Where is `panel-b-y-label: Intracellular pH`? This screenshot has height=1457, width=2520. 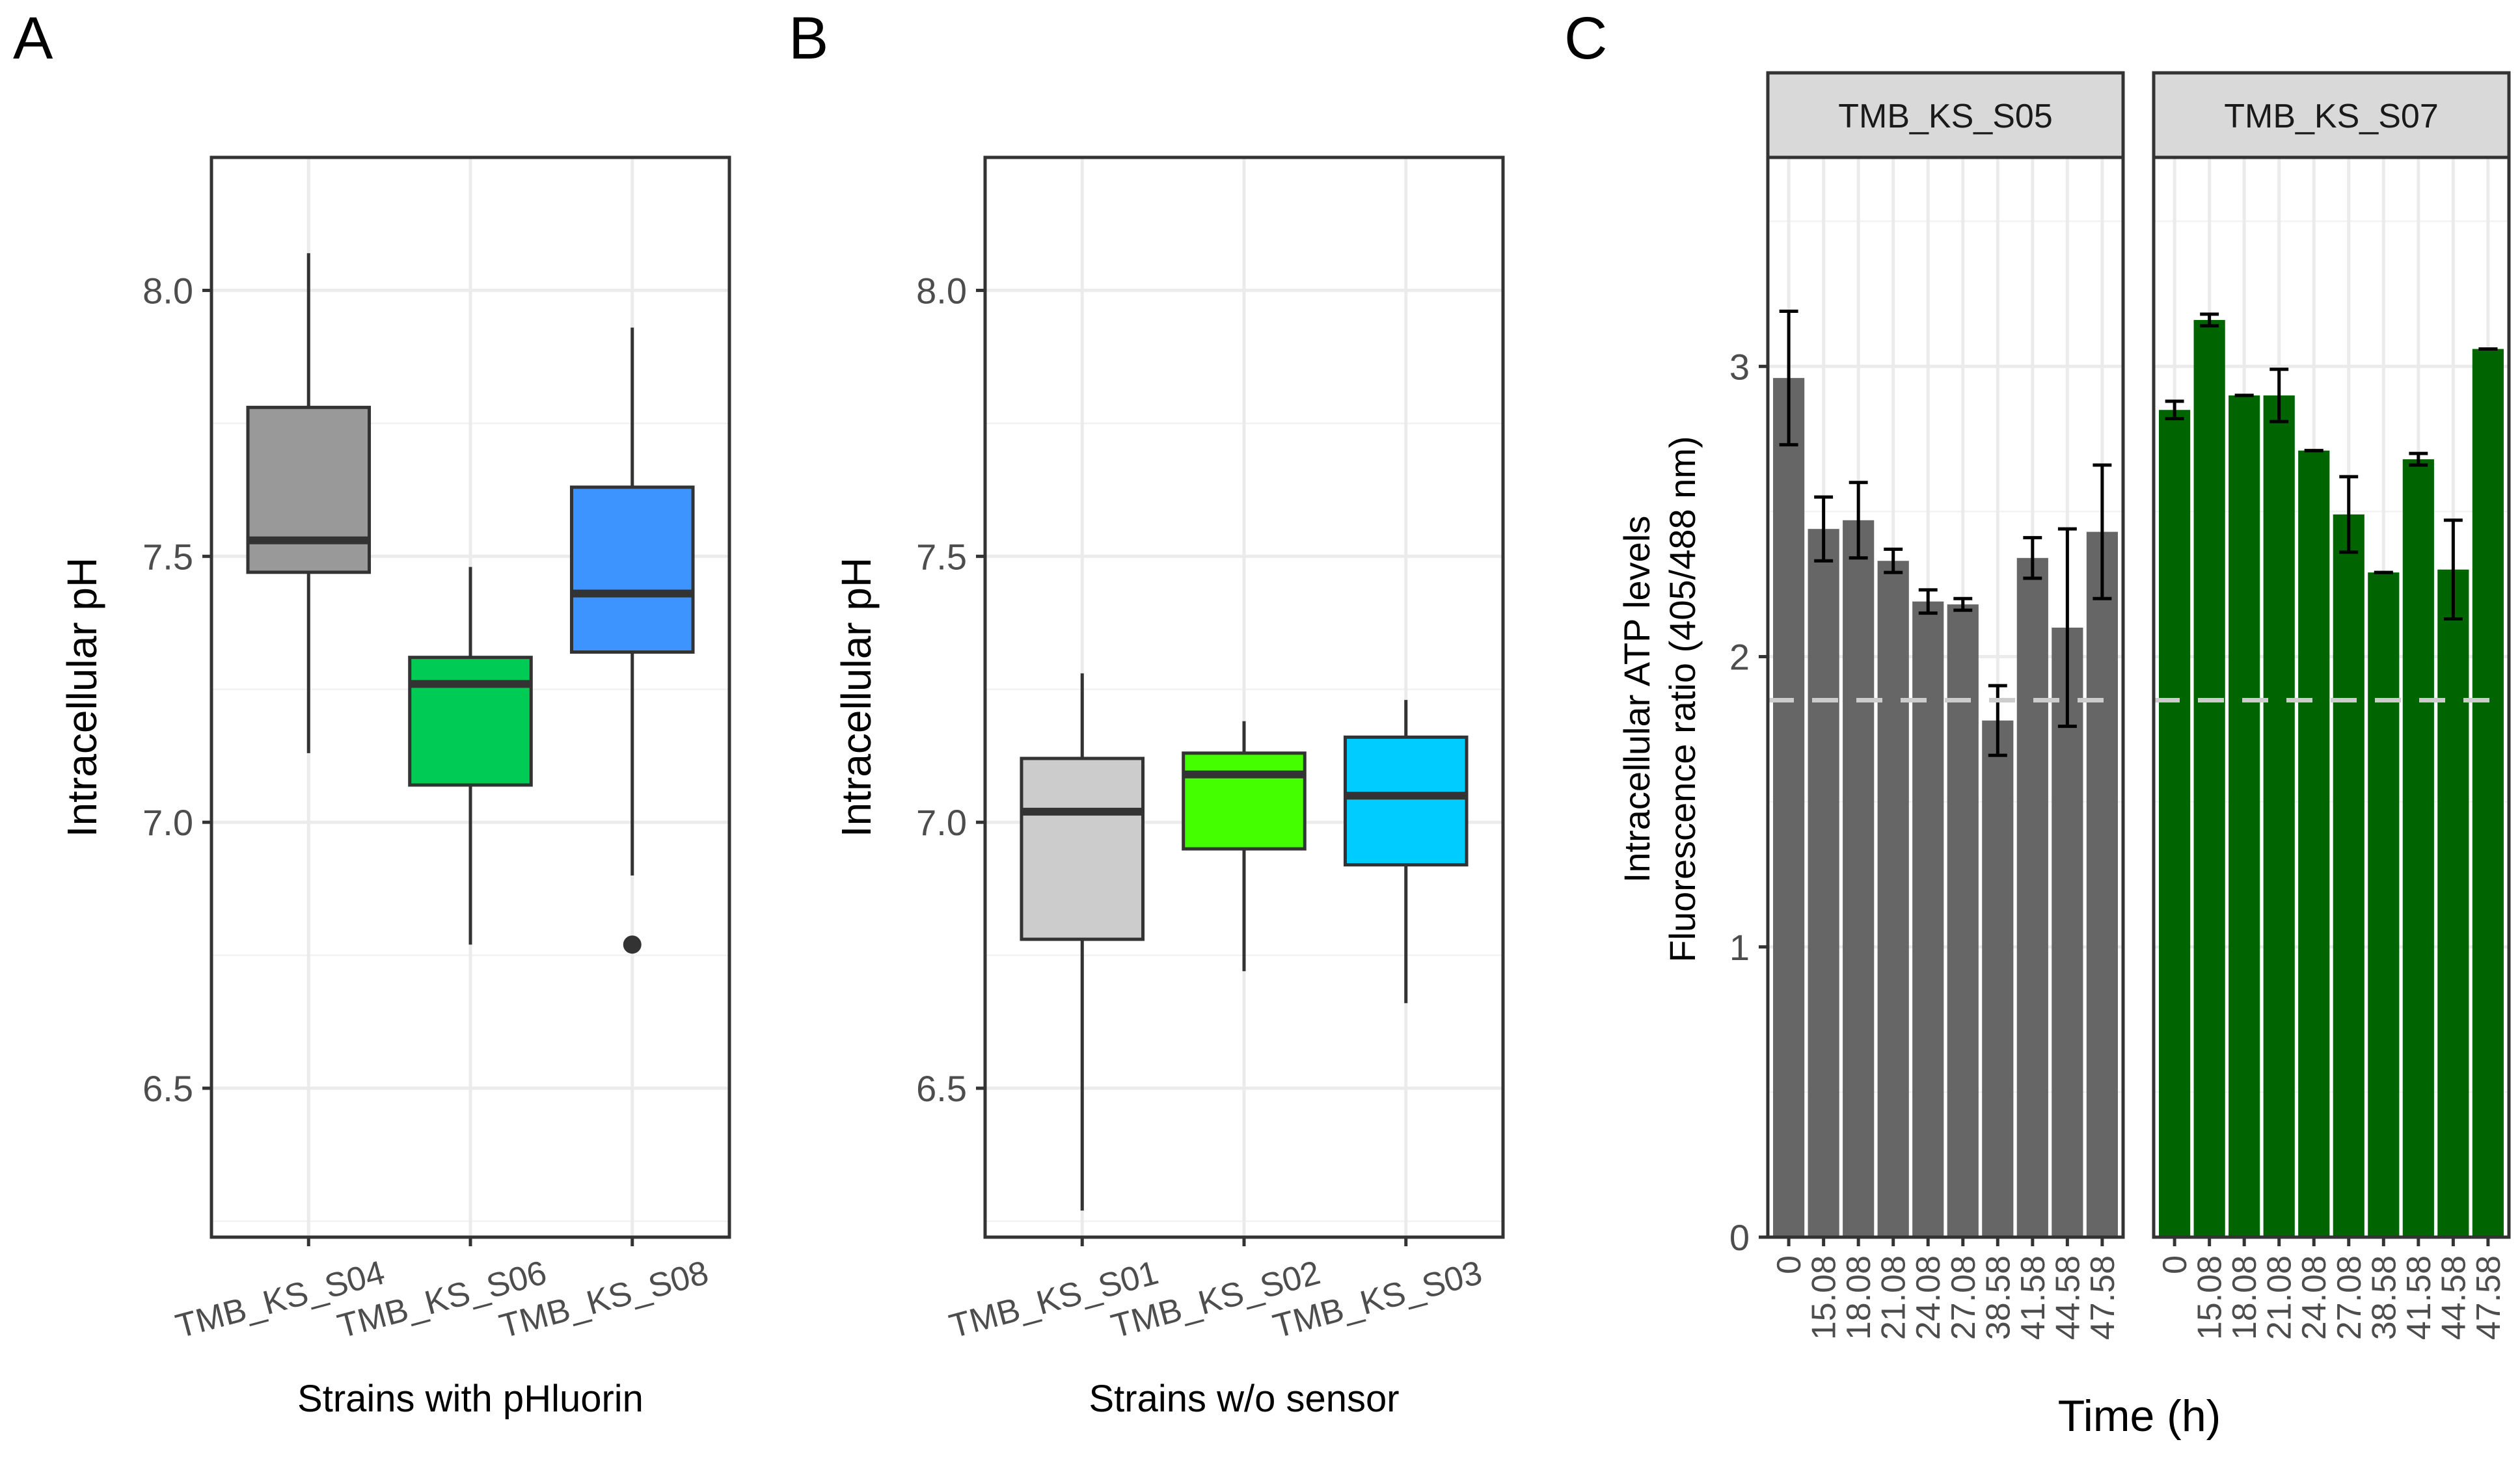 panel-b-y-label: Intracellular pH is located at coordinates (856, 697).